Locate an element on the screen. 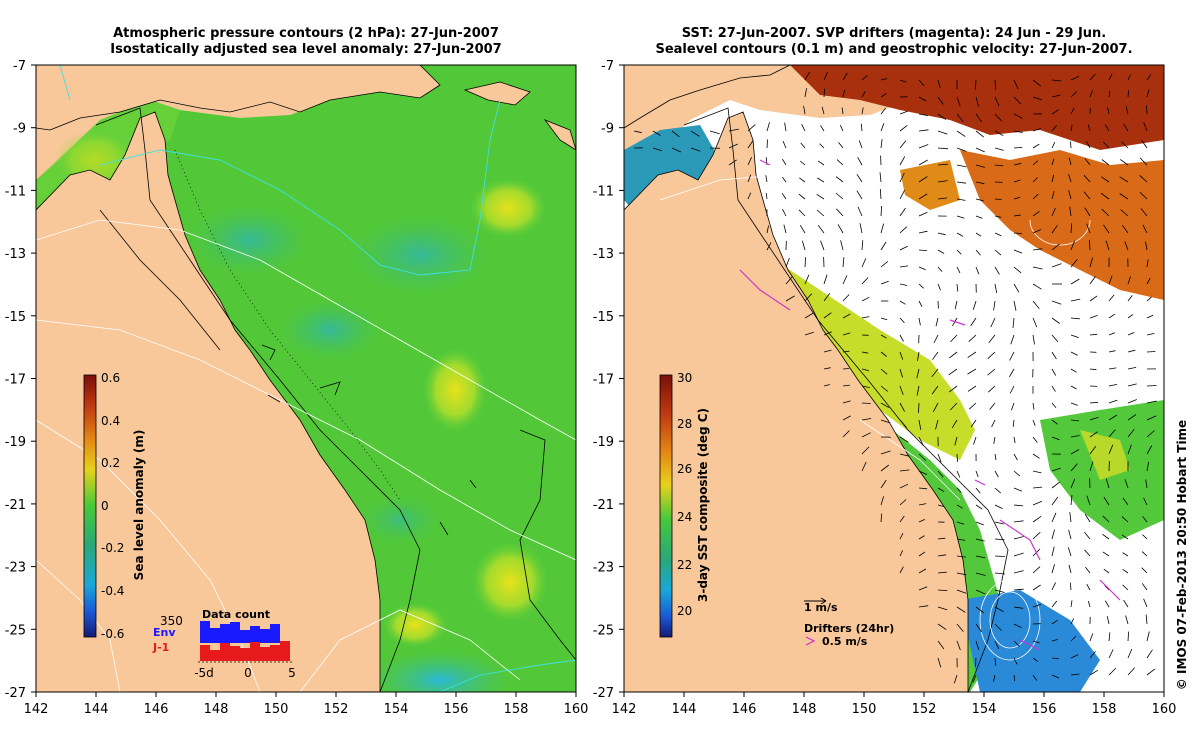  right-colorbar-tick: 24 is located at coordinates (684, 517).